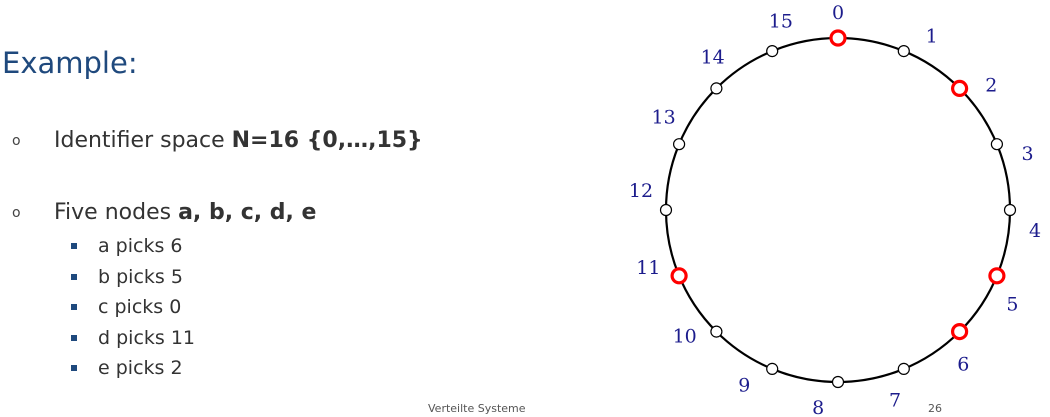 The width and height of the screenshot is (1050, 417). Describe the element at coordinates (932, 37) in the screenshot. I see `ring-label-1: 1` at that location.